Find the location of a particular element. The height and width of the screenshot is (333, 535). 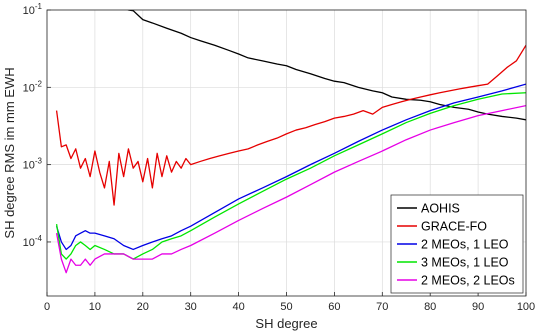

x-axis-ticks: 0 10 20 30 40 50 60 70 80 90 100 is located at coordinates (289, 302).